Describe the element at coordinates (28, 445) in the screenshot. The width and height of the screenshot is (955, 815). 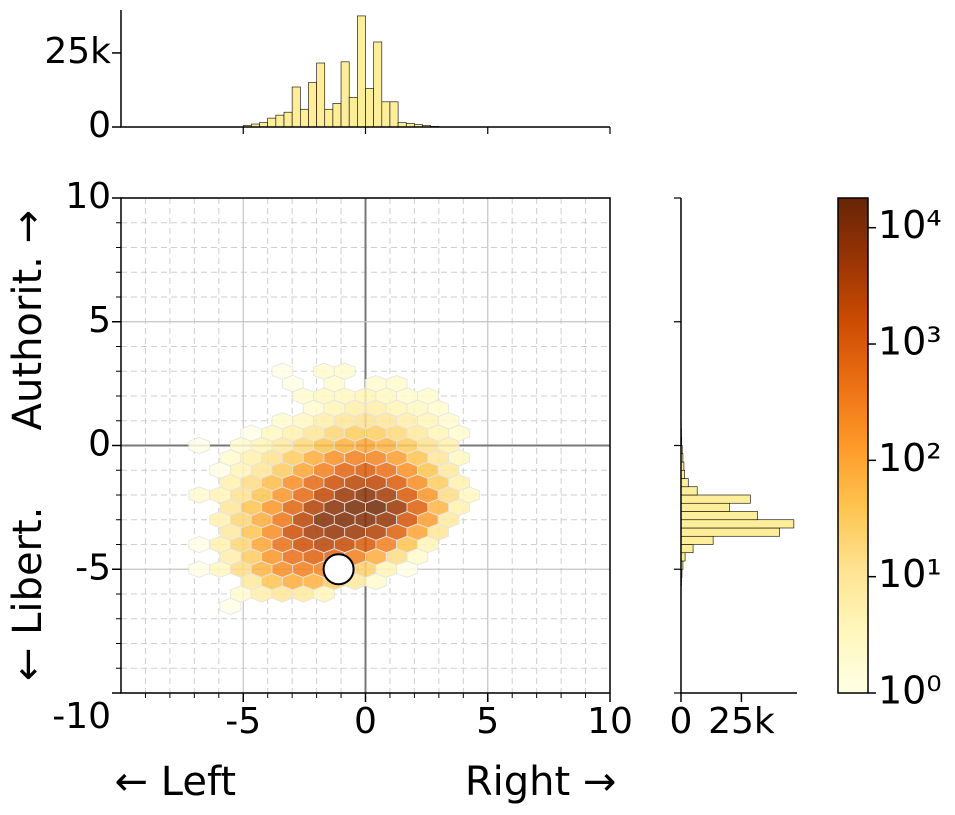
I see `y-axis-label: ← Libert. Authorit. →` at that location.